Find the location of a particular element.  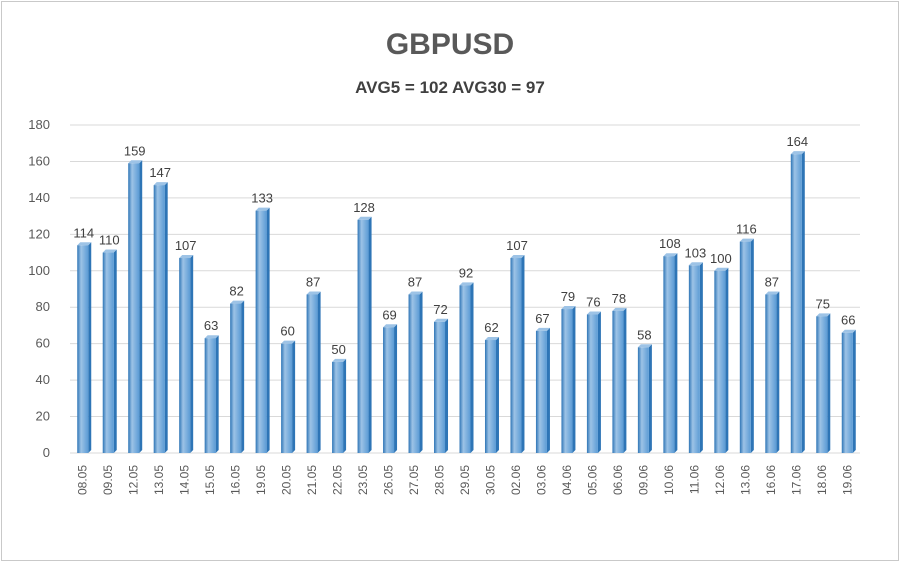

data-label: 133 is located at coordinates (262, 198).